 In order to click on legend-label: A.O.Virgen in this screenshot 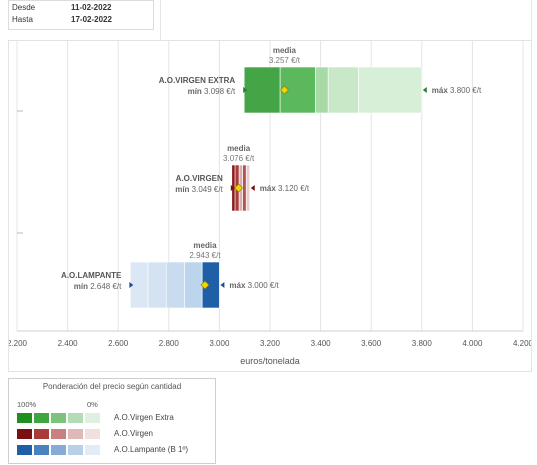, I will do `click(133, 433)`.